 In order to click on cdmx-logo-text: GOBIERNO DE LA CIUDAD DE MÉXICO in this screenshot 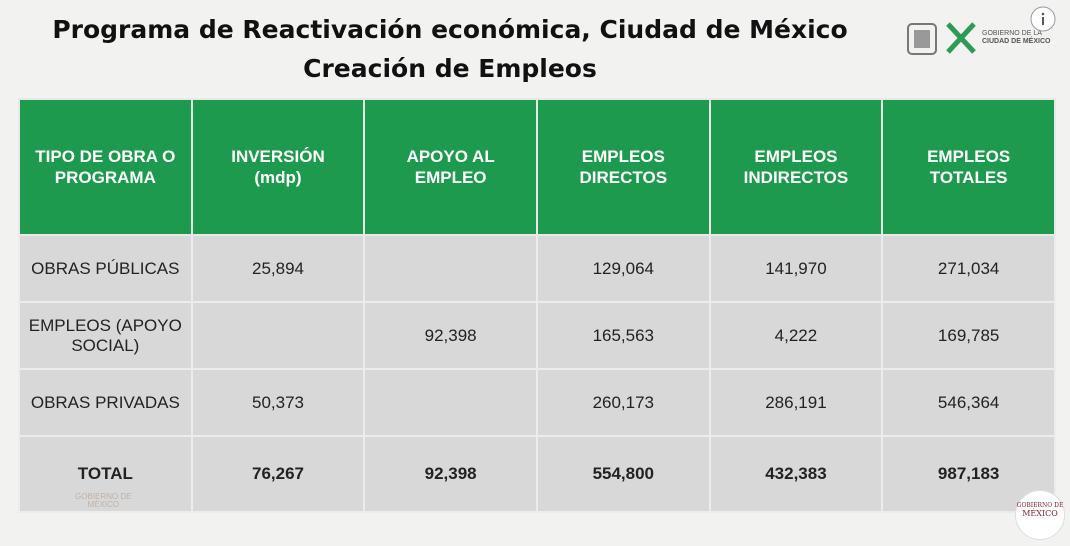, I will do `click(1016, 38)`.